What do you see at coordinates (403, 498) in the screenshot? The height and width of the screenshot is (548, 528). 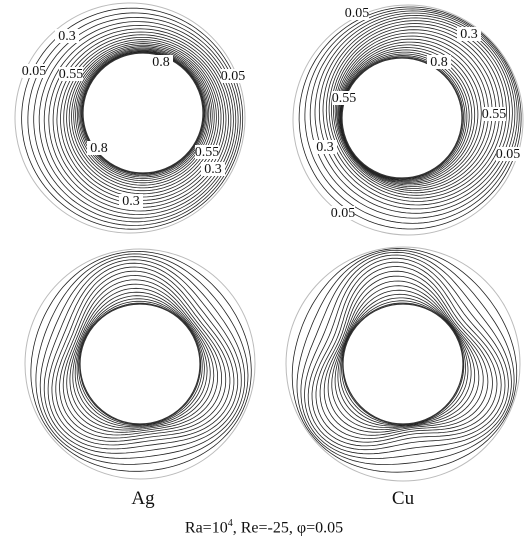 I see `column-label-cu: Cu` at bounding box center [403, 498].